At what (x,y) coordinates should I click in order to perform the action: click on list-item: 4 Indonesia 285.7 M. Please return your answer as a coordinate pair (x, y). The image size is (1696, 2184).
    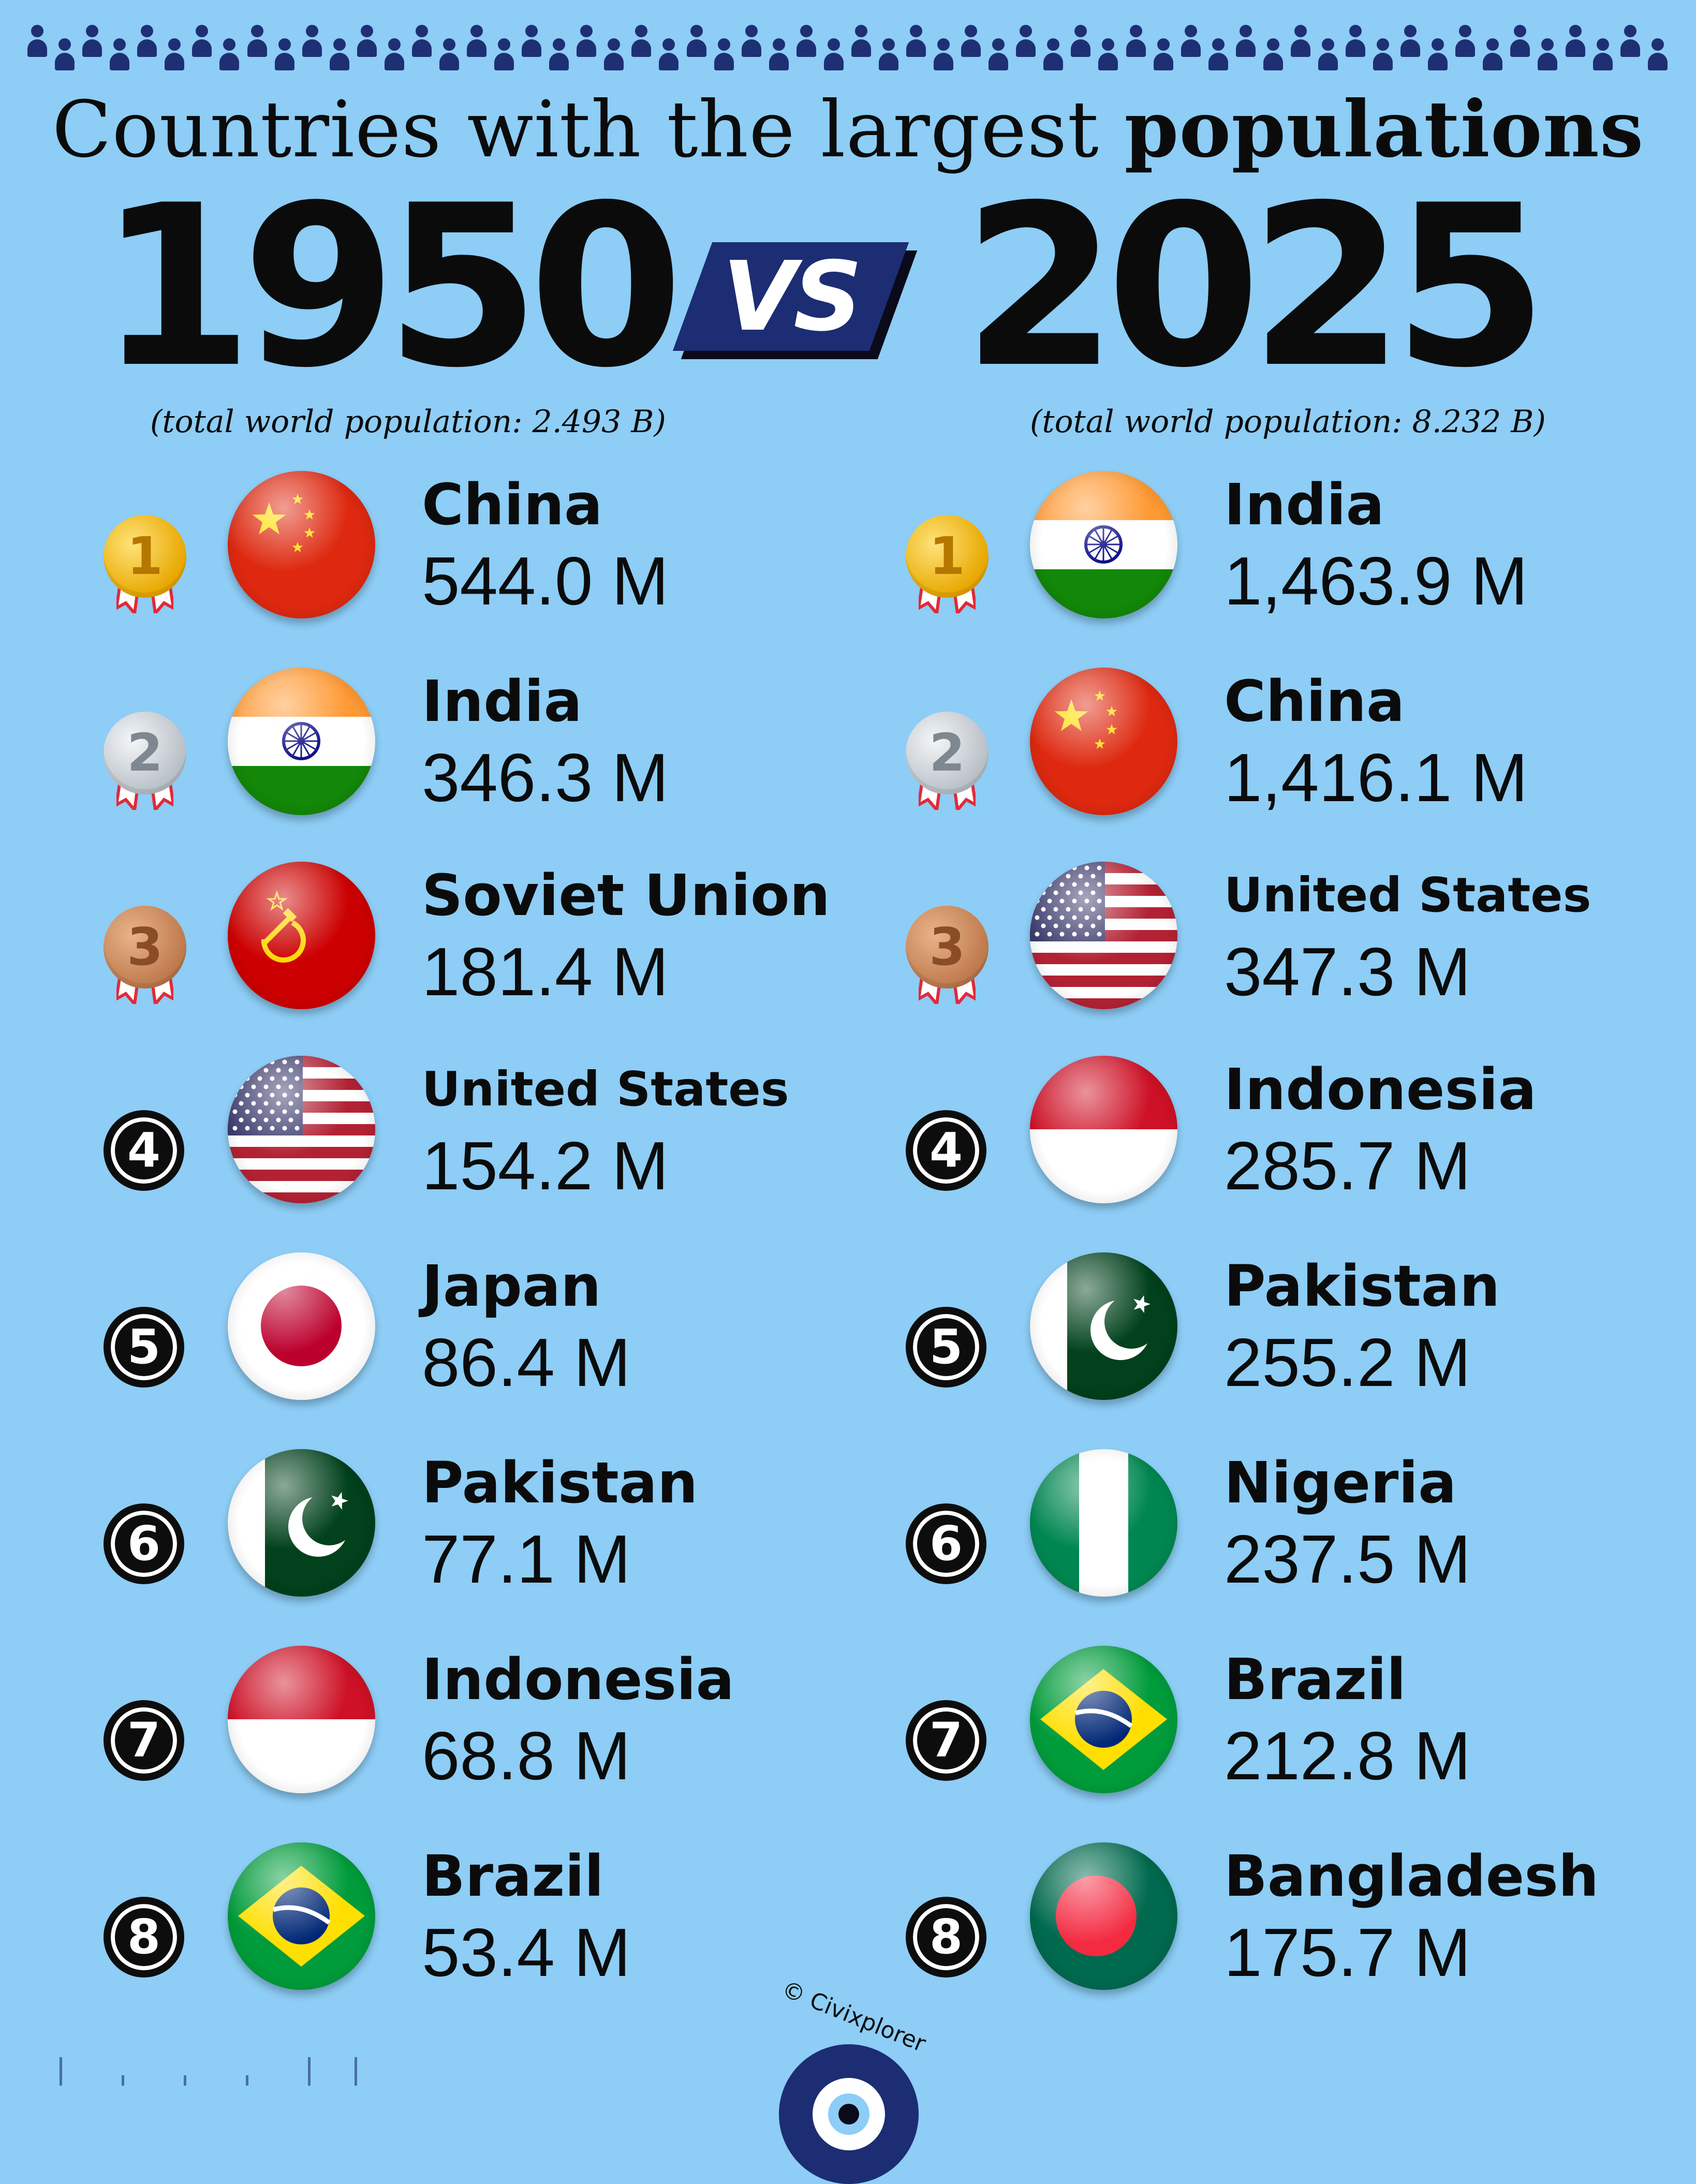
    Looking at the image, I should click on (1294, 1128).